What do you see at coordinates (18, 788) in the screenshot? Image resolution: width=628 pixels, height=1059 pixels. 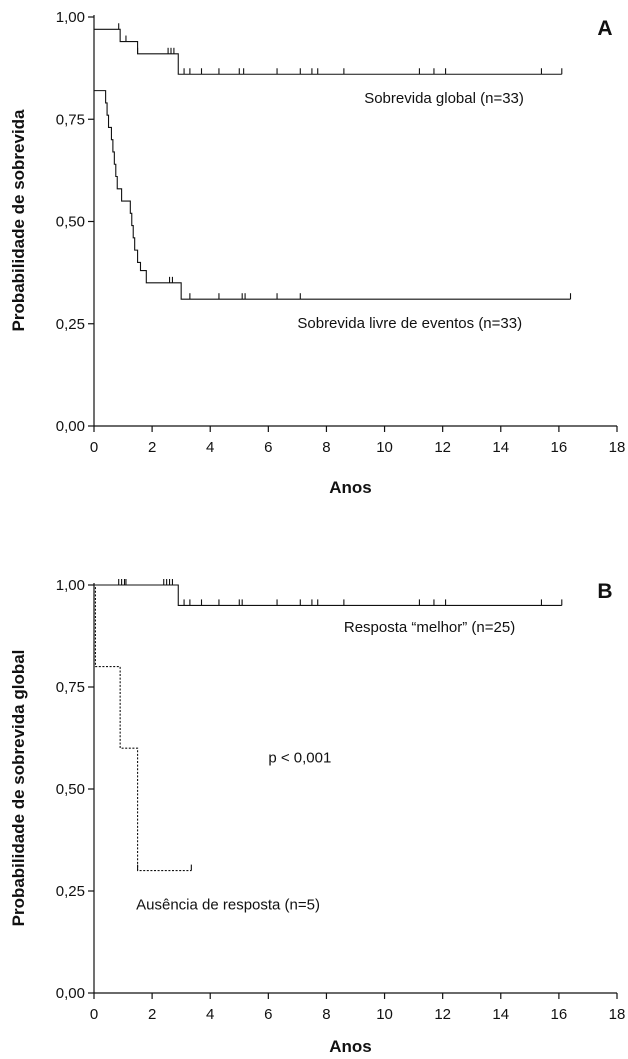 I see `y-axis-title: Probabilidade de sobrevida global` at bounding box center [18, 788].